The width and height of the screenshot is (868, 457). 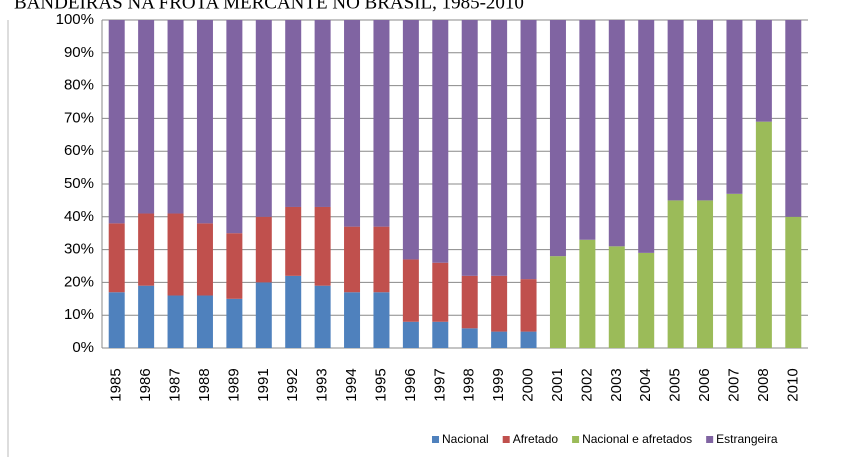 What do you see at coordinates (79, 85) in the screenshot?
I see `y-tick-label: 80%` at bounding box center [79, 85].